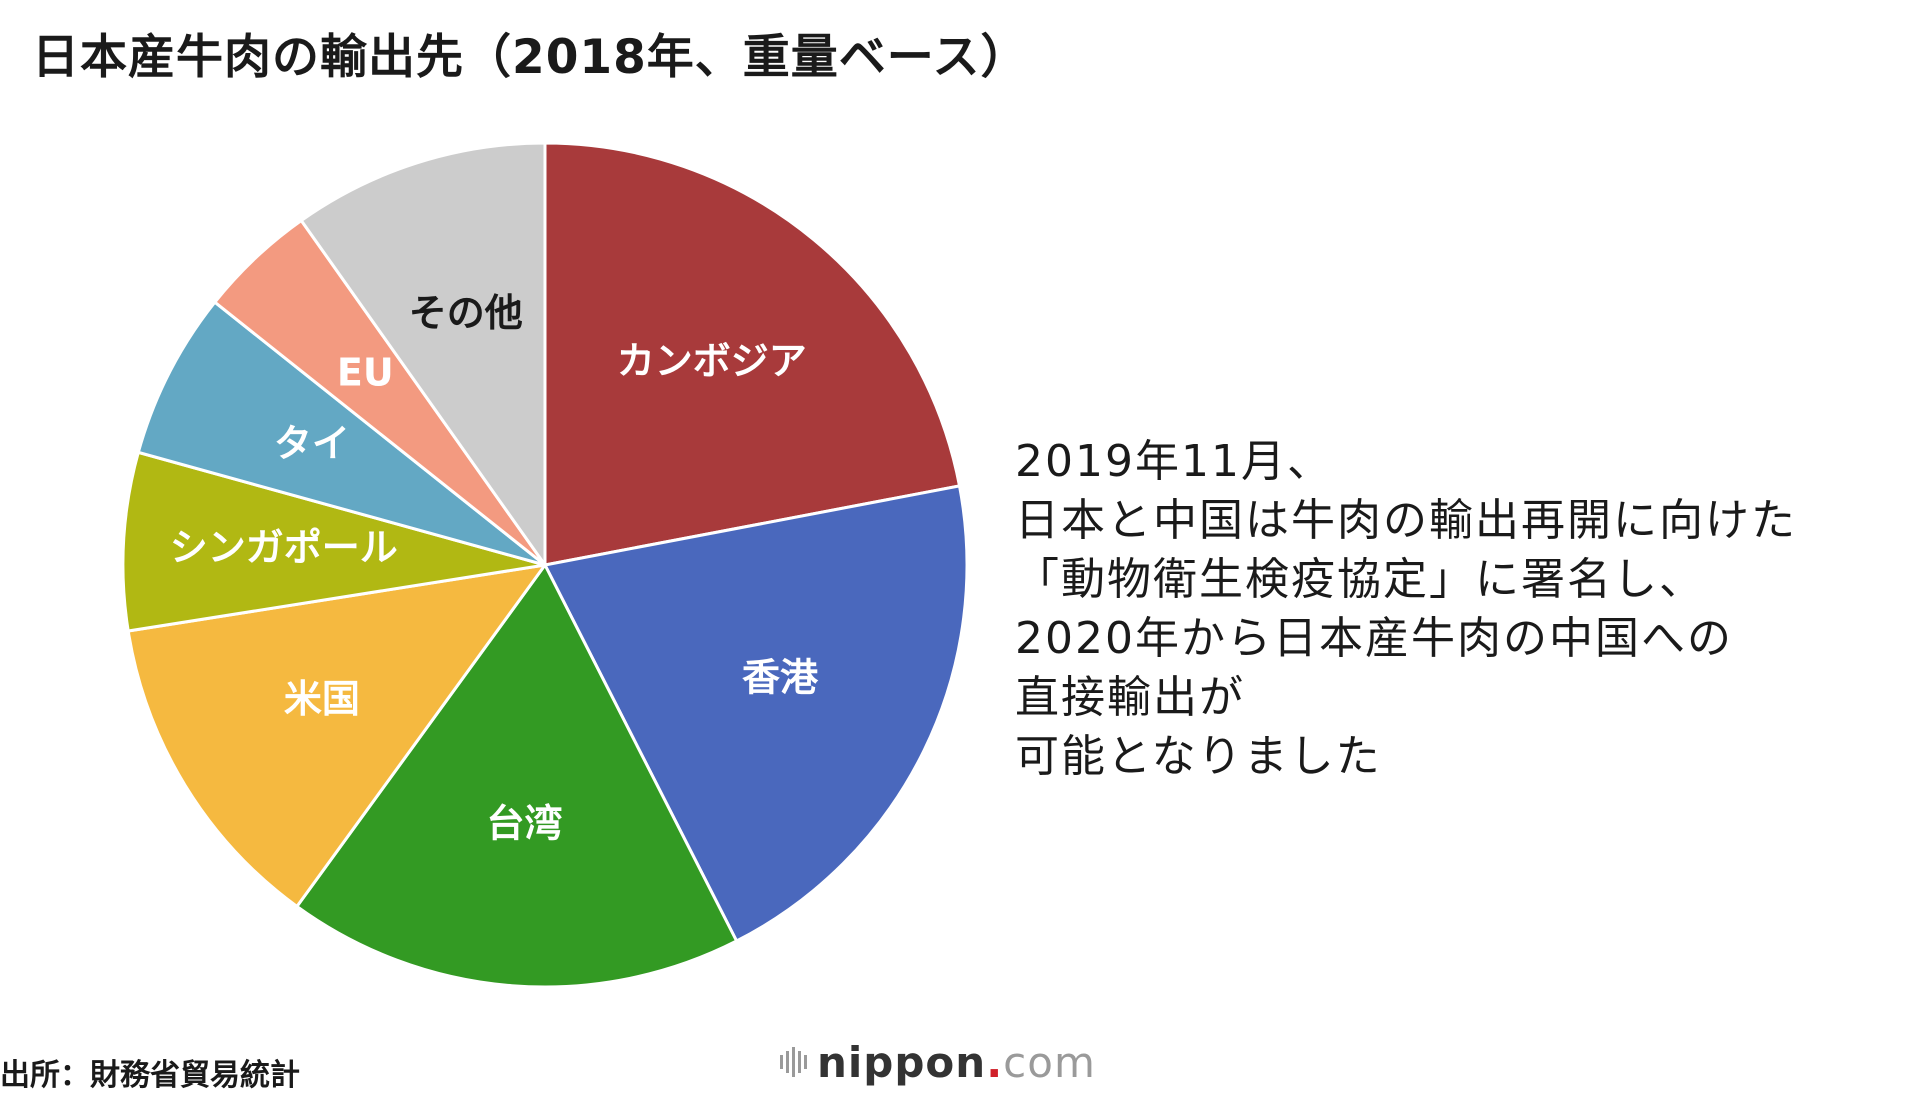  Describe the element at coordinates (284, 548) in the screenshot. I see `pie-slice-label-4: シンガポール` at that location.